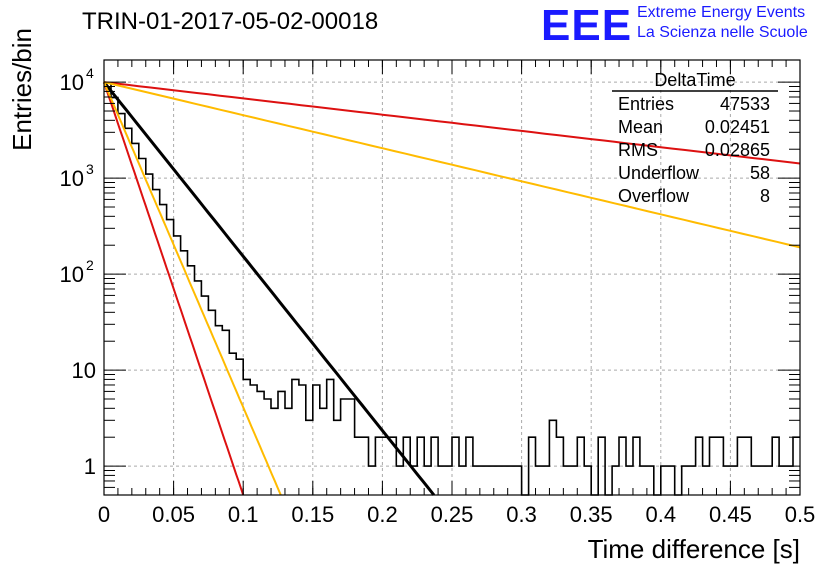 This screenshot has height=572, width=836. I want to click on stats-label: Overflow, so click(654, 196).